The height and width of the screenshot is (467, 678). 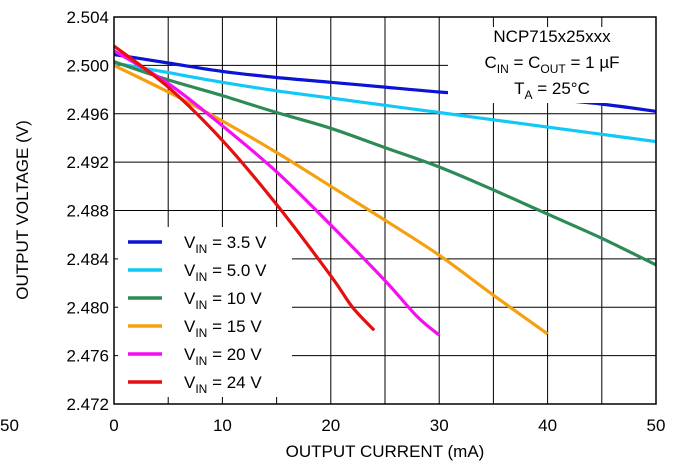 I want to click on annotation-part-number: NCP715x25xxx, so click(x=552, y=36).